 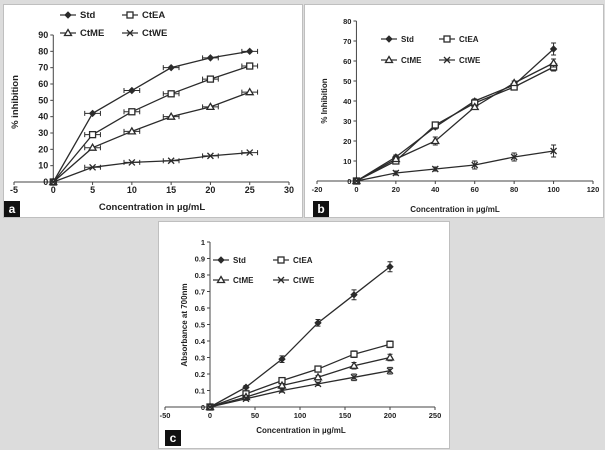 What do you see at coordinates (593, 189) in the screenshot?
I see `x-tick-label: 120` at bounding box center [593, 189].